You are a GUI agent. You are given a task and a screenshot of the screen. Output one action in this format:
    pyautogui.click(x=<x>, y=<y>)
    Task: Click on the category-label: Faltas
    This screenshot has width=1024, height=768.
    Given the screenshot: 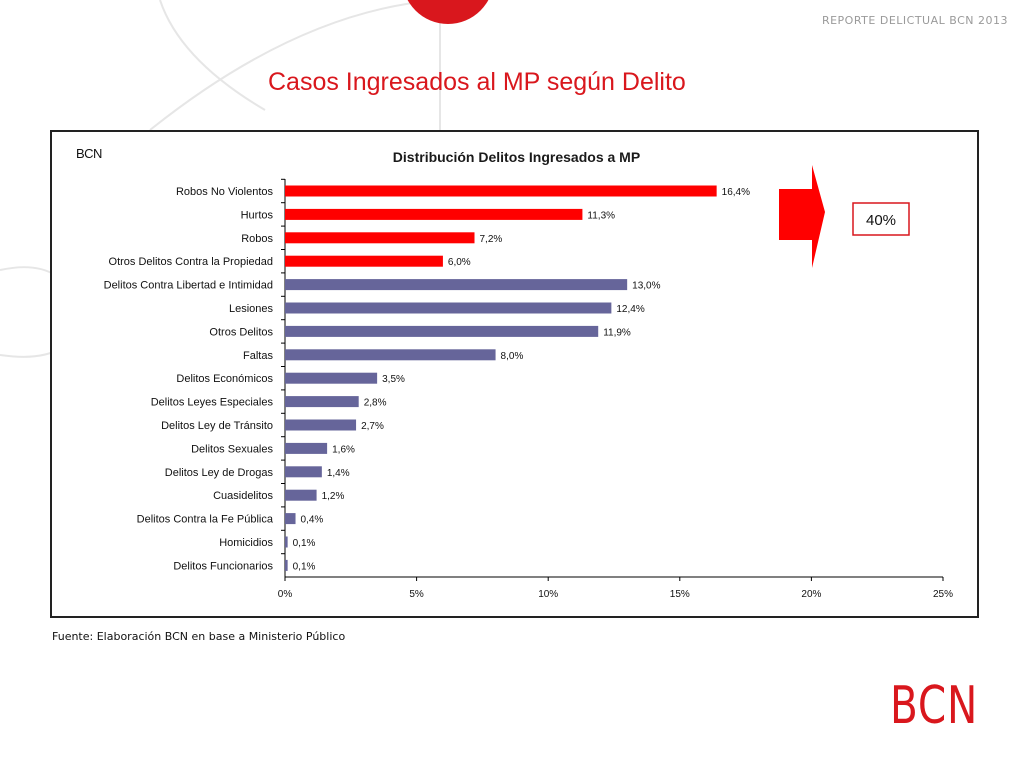 What is the action you would take?
    pyautogui.click(x=258, y=356)
    